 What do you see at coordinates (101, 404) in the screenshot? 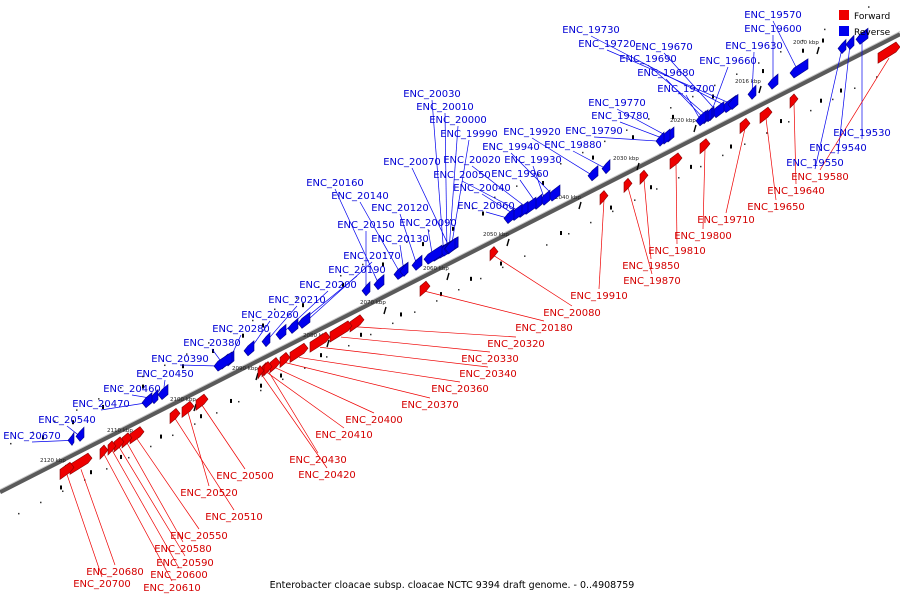
I see `reverse-gene-label: ENC_20470` at bounding box center [101, 404].